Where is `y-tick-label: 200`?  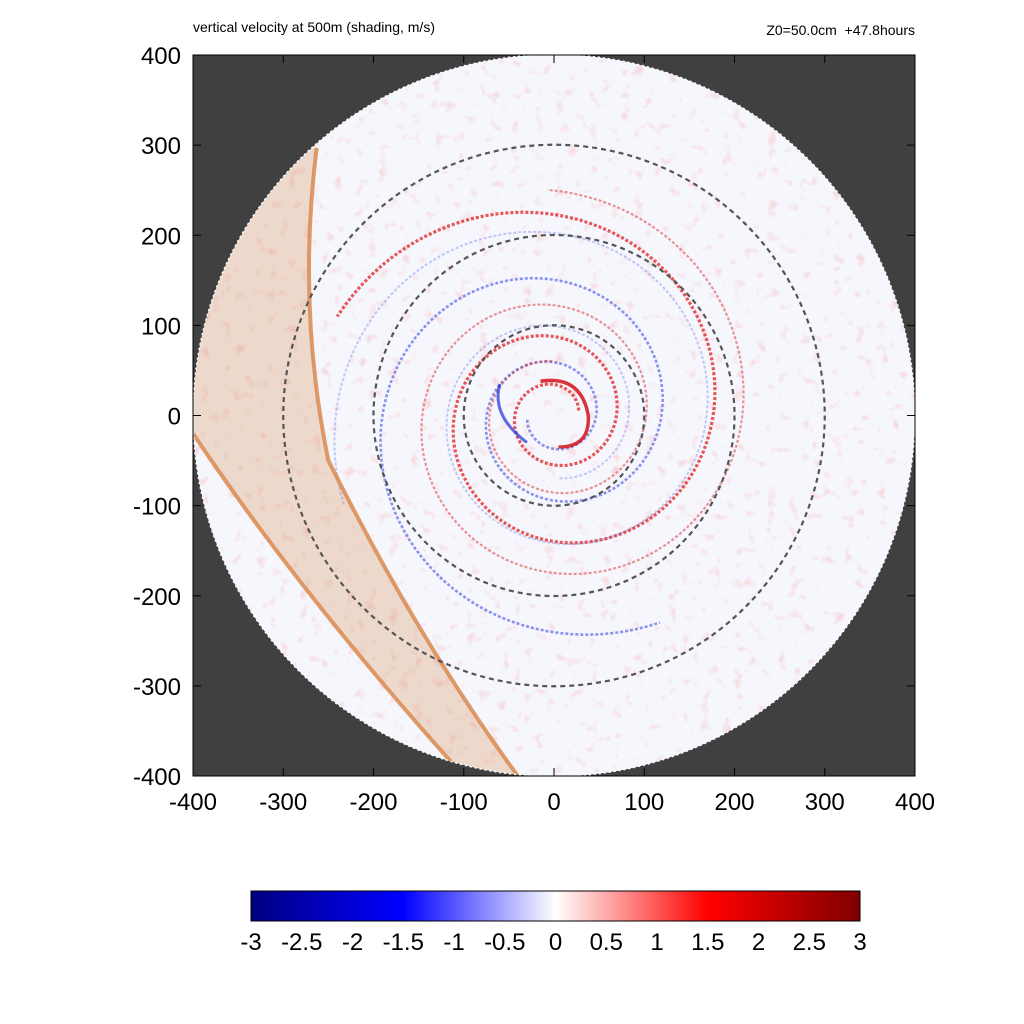
y-tick-label: 200 is located at coordinates (161, 236).